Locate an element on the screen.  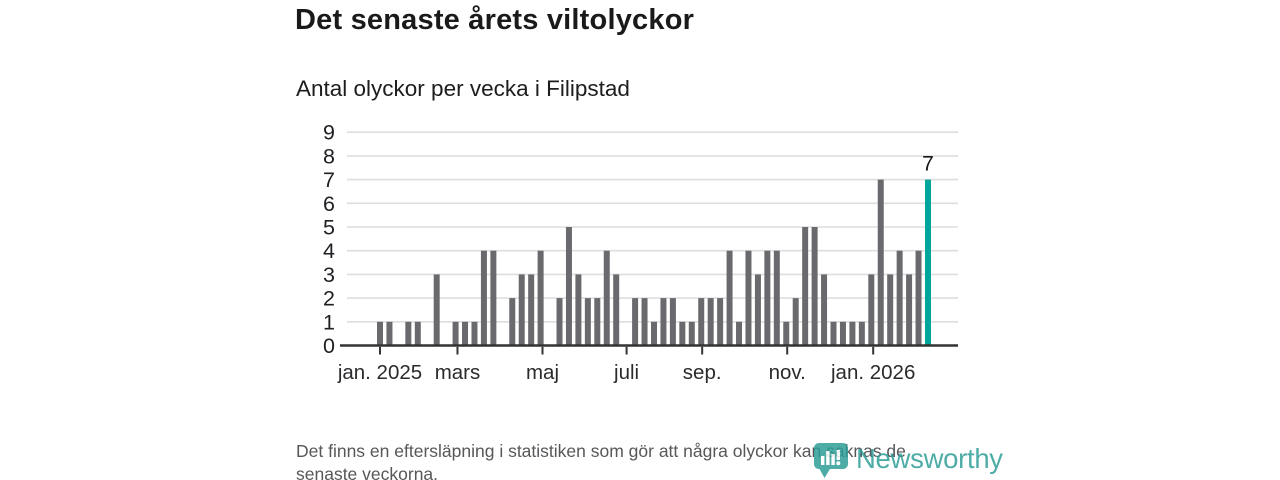
x-axis-label: nov. is located at coordinates (787, 372).